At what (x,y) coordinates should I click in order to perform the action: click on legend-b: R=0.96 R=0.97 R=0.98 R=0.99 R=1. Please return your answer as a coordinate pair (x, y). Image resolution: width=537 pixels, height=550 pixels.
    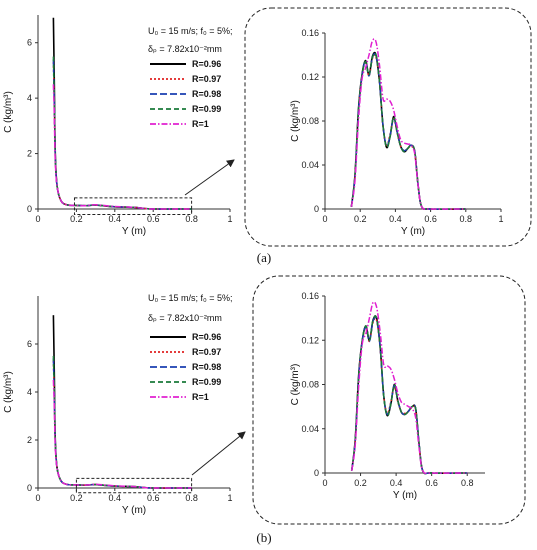
    Looking at the image, I should click on (185, 367).